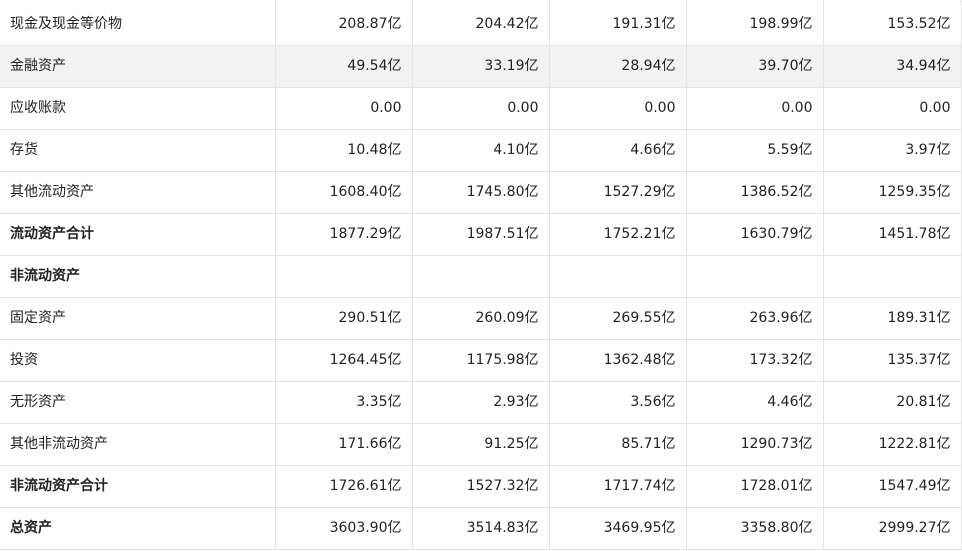  I want to click on table-row: 无形资产 3.35亿 2.93亿 3.56亿 4.46亿 20.81亿, so click(481, 402).